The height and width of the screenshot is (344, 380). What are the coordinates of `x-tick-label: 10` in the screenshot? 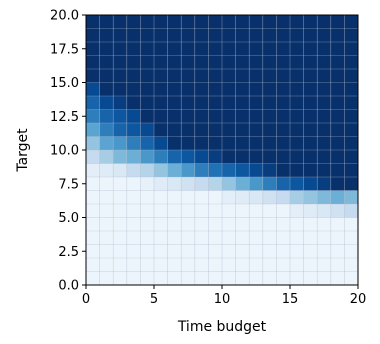 It's located at (222, 299).